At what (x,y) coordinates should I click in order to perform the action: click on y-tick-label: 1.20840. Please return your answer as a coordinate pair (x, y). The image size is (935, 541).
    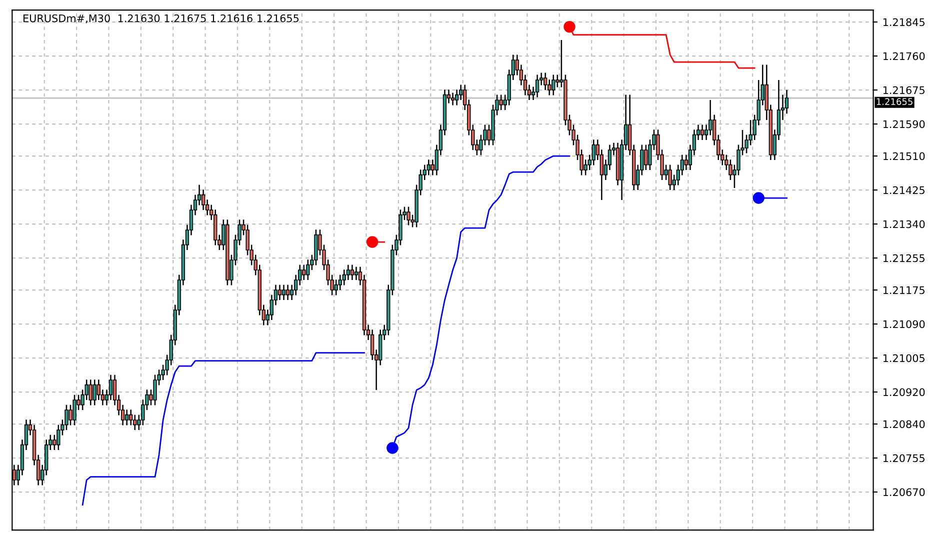
    Looking at the image, I should click on (904, 424).